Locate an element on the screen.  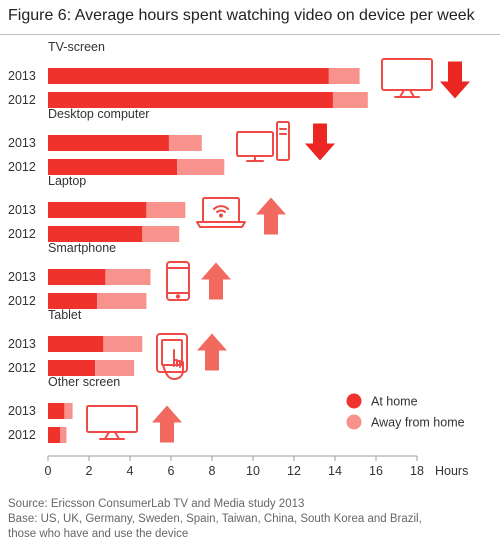
x-tick-label: 6 is located at coordinates (171, 471).